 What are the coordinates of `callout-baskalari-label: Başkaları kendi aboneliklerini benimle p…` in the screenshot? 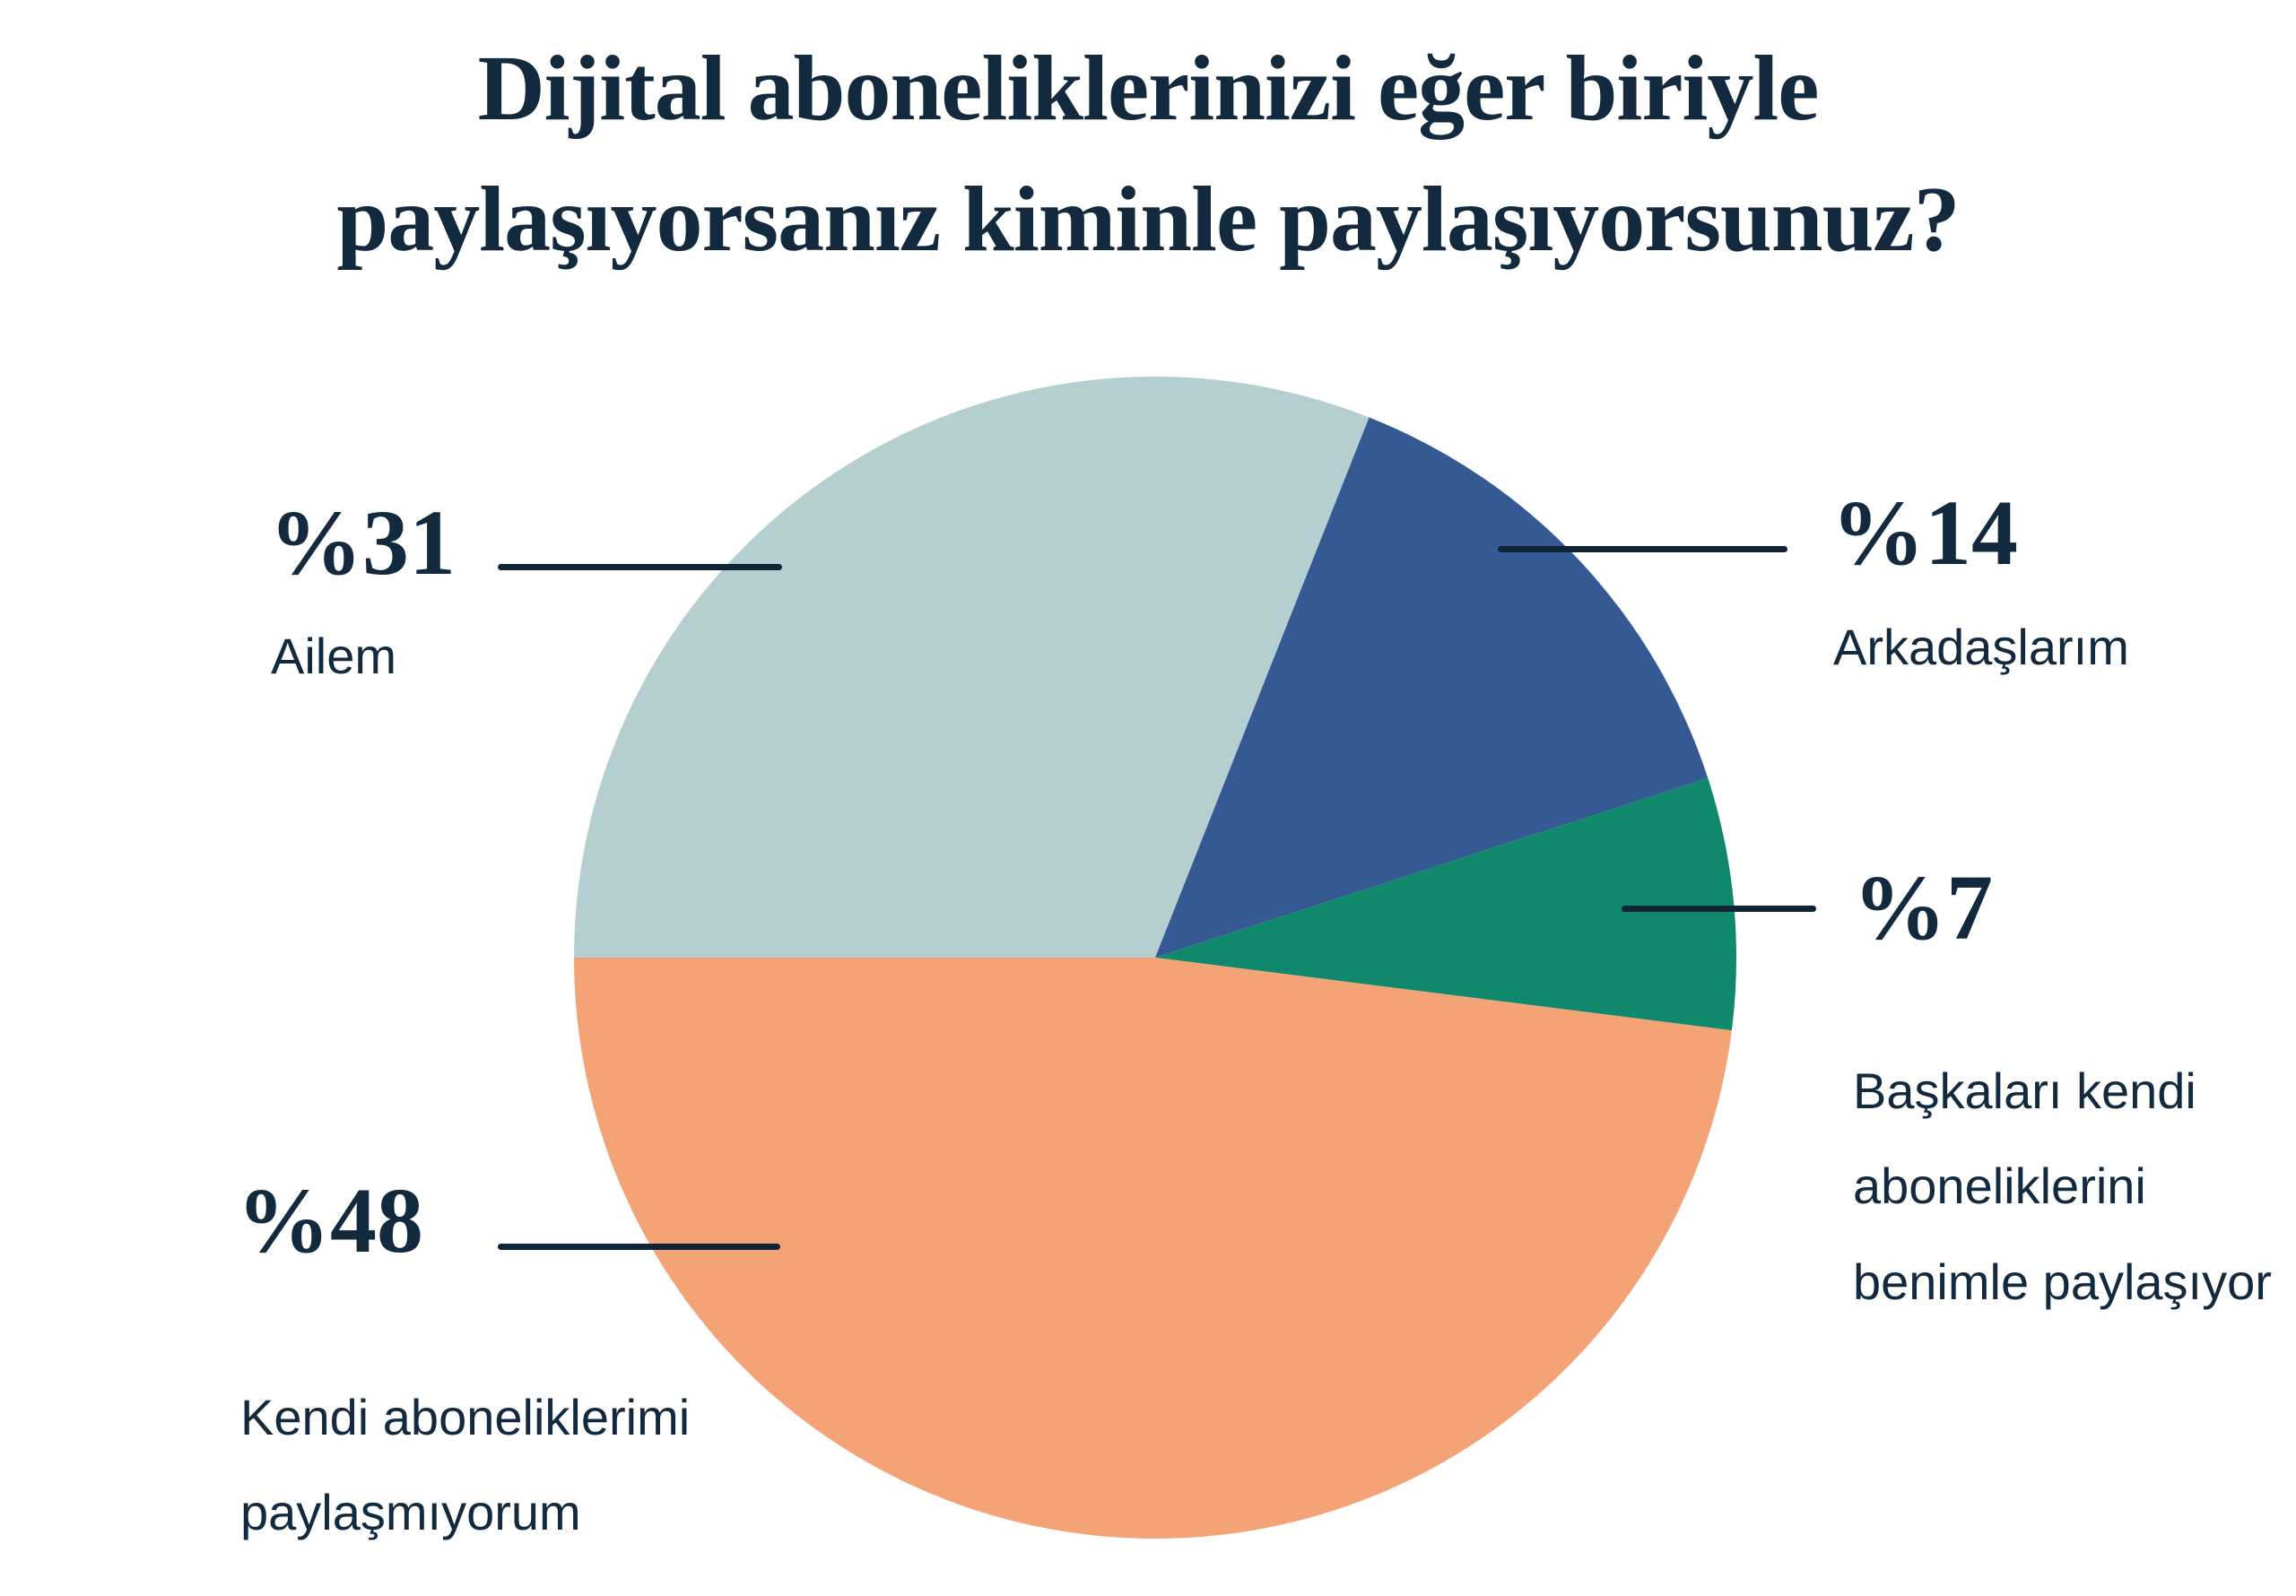 It's located at (2062, 1186).